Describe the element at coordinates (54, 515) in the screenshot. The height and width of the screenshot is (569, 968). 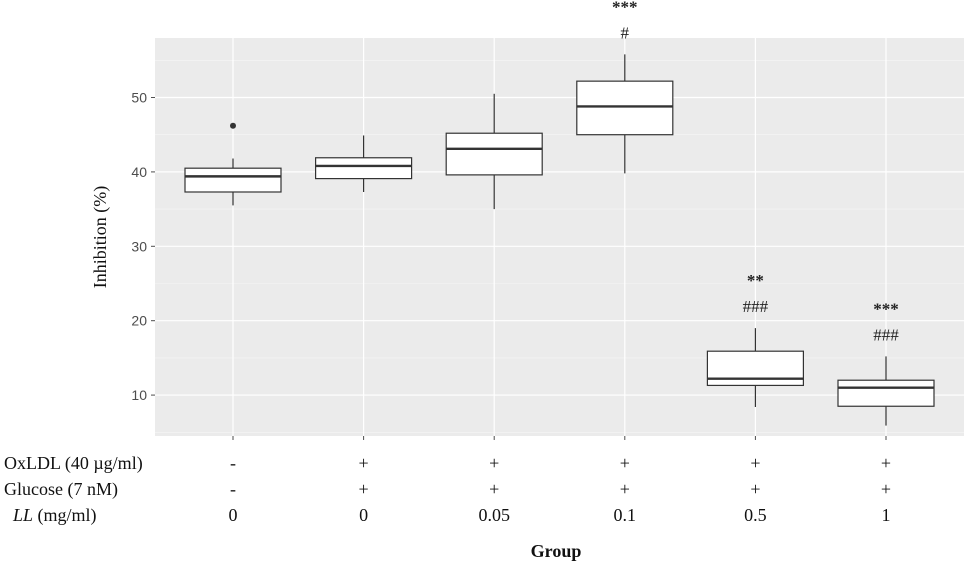
I see `row-label: LL (mg/ml)` at that location.